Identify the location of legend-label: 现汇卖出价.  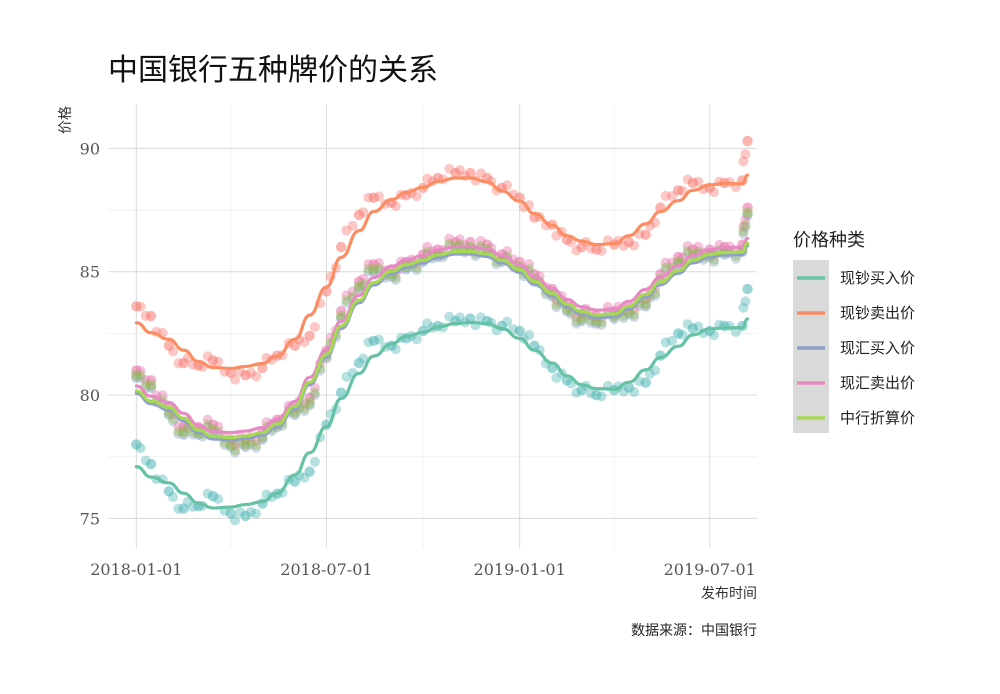
(877, 383).